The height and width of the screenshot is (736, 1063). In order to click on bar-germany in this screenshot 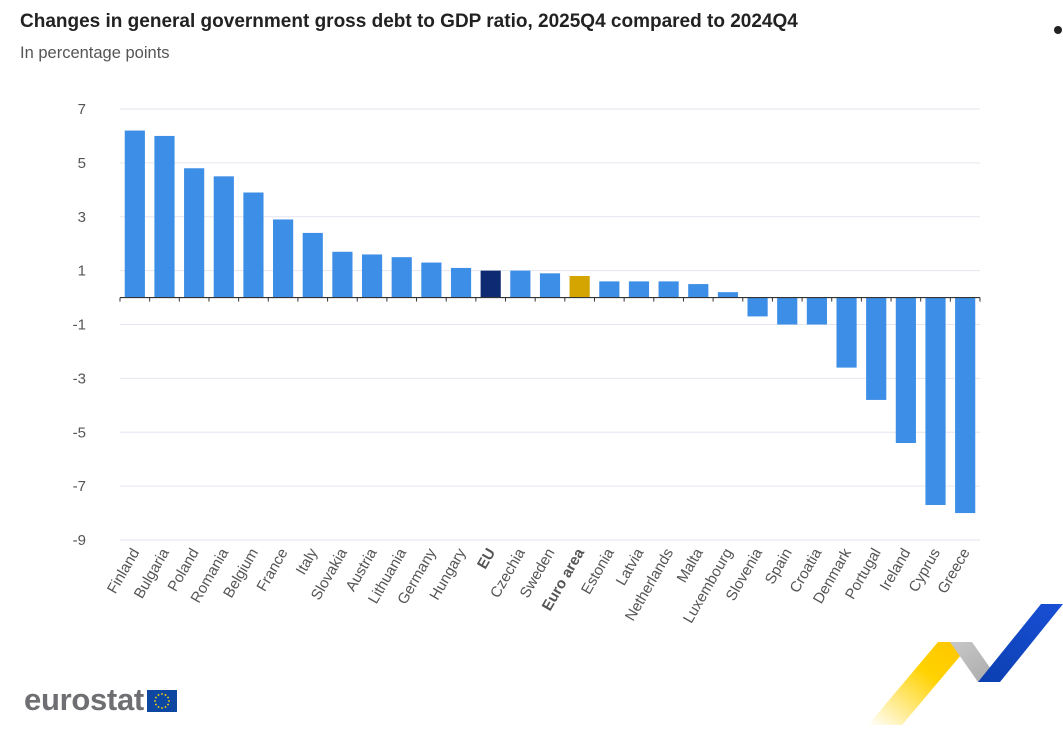, I will do `click(431, 280)`.